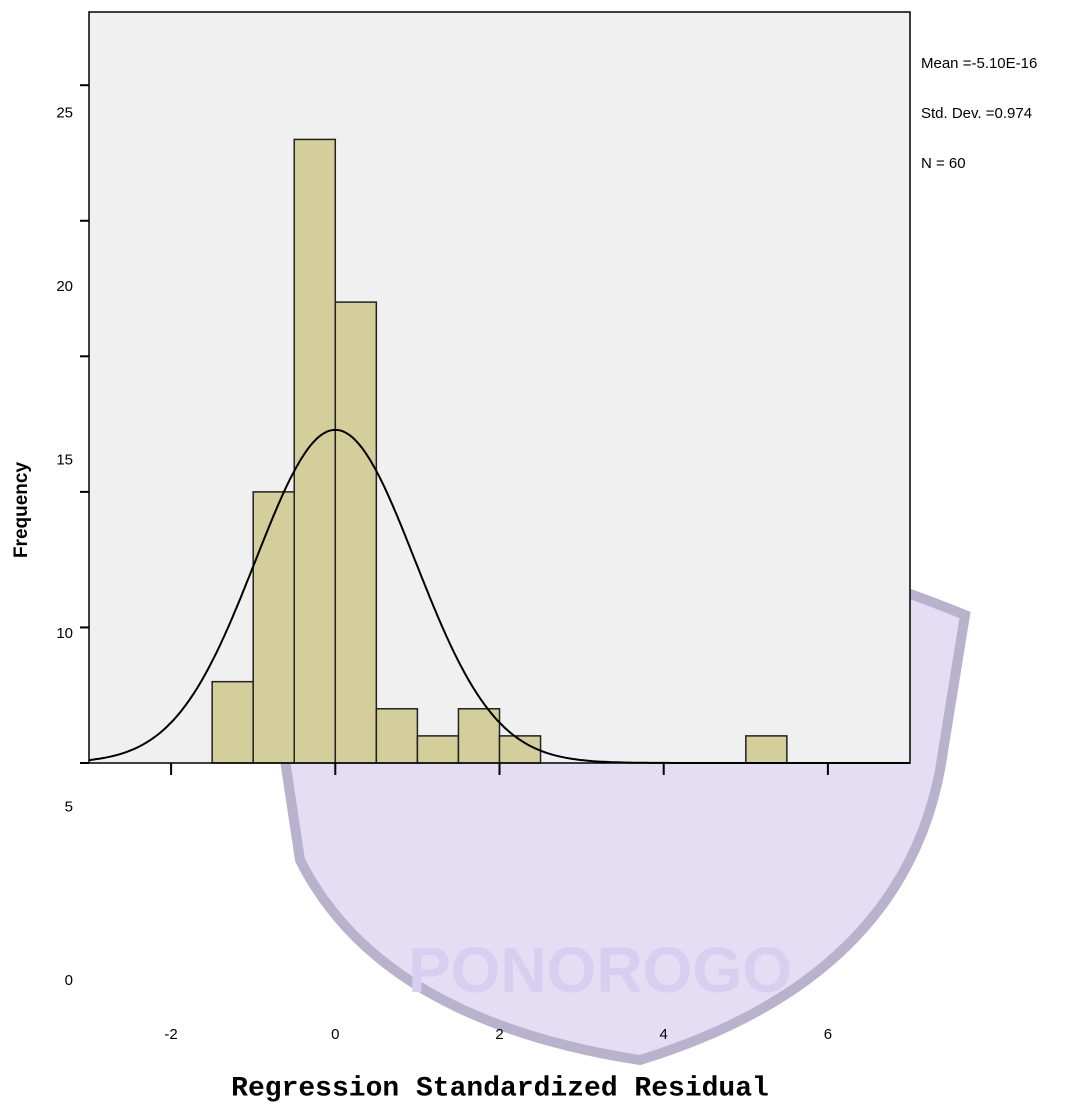 The image size is (1078, 1115). What do you see at coordinates (64, 459) in the screenshot?
I see `y-tick-label: 15` at bounding box center [64, 459].